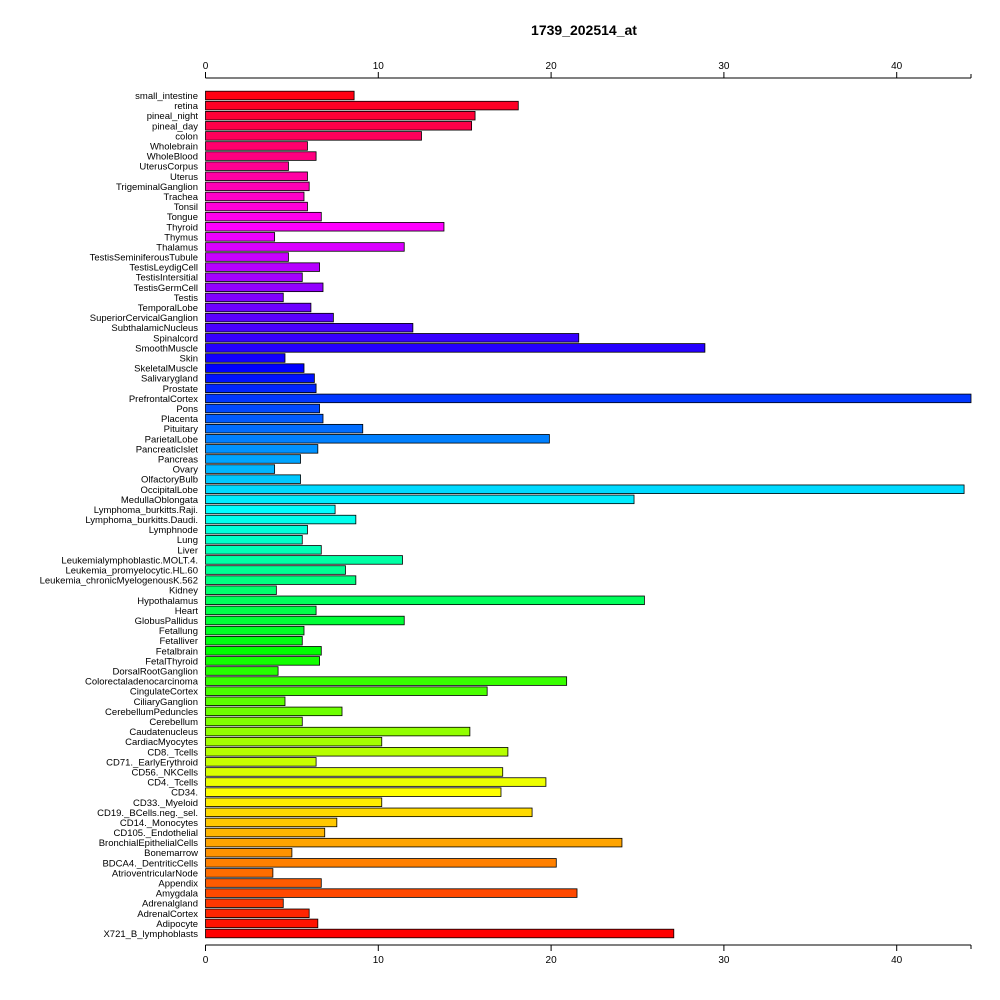 This screenshot has height=1000, width=1000. What do you see at coordinates (354, 772) in the screenshot?
I see `bar-CD56._NKCells` at bounding box center [354, 772].